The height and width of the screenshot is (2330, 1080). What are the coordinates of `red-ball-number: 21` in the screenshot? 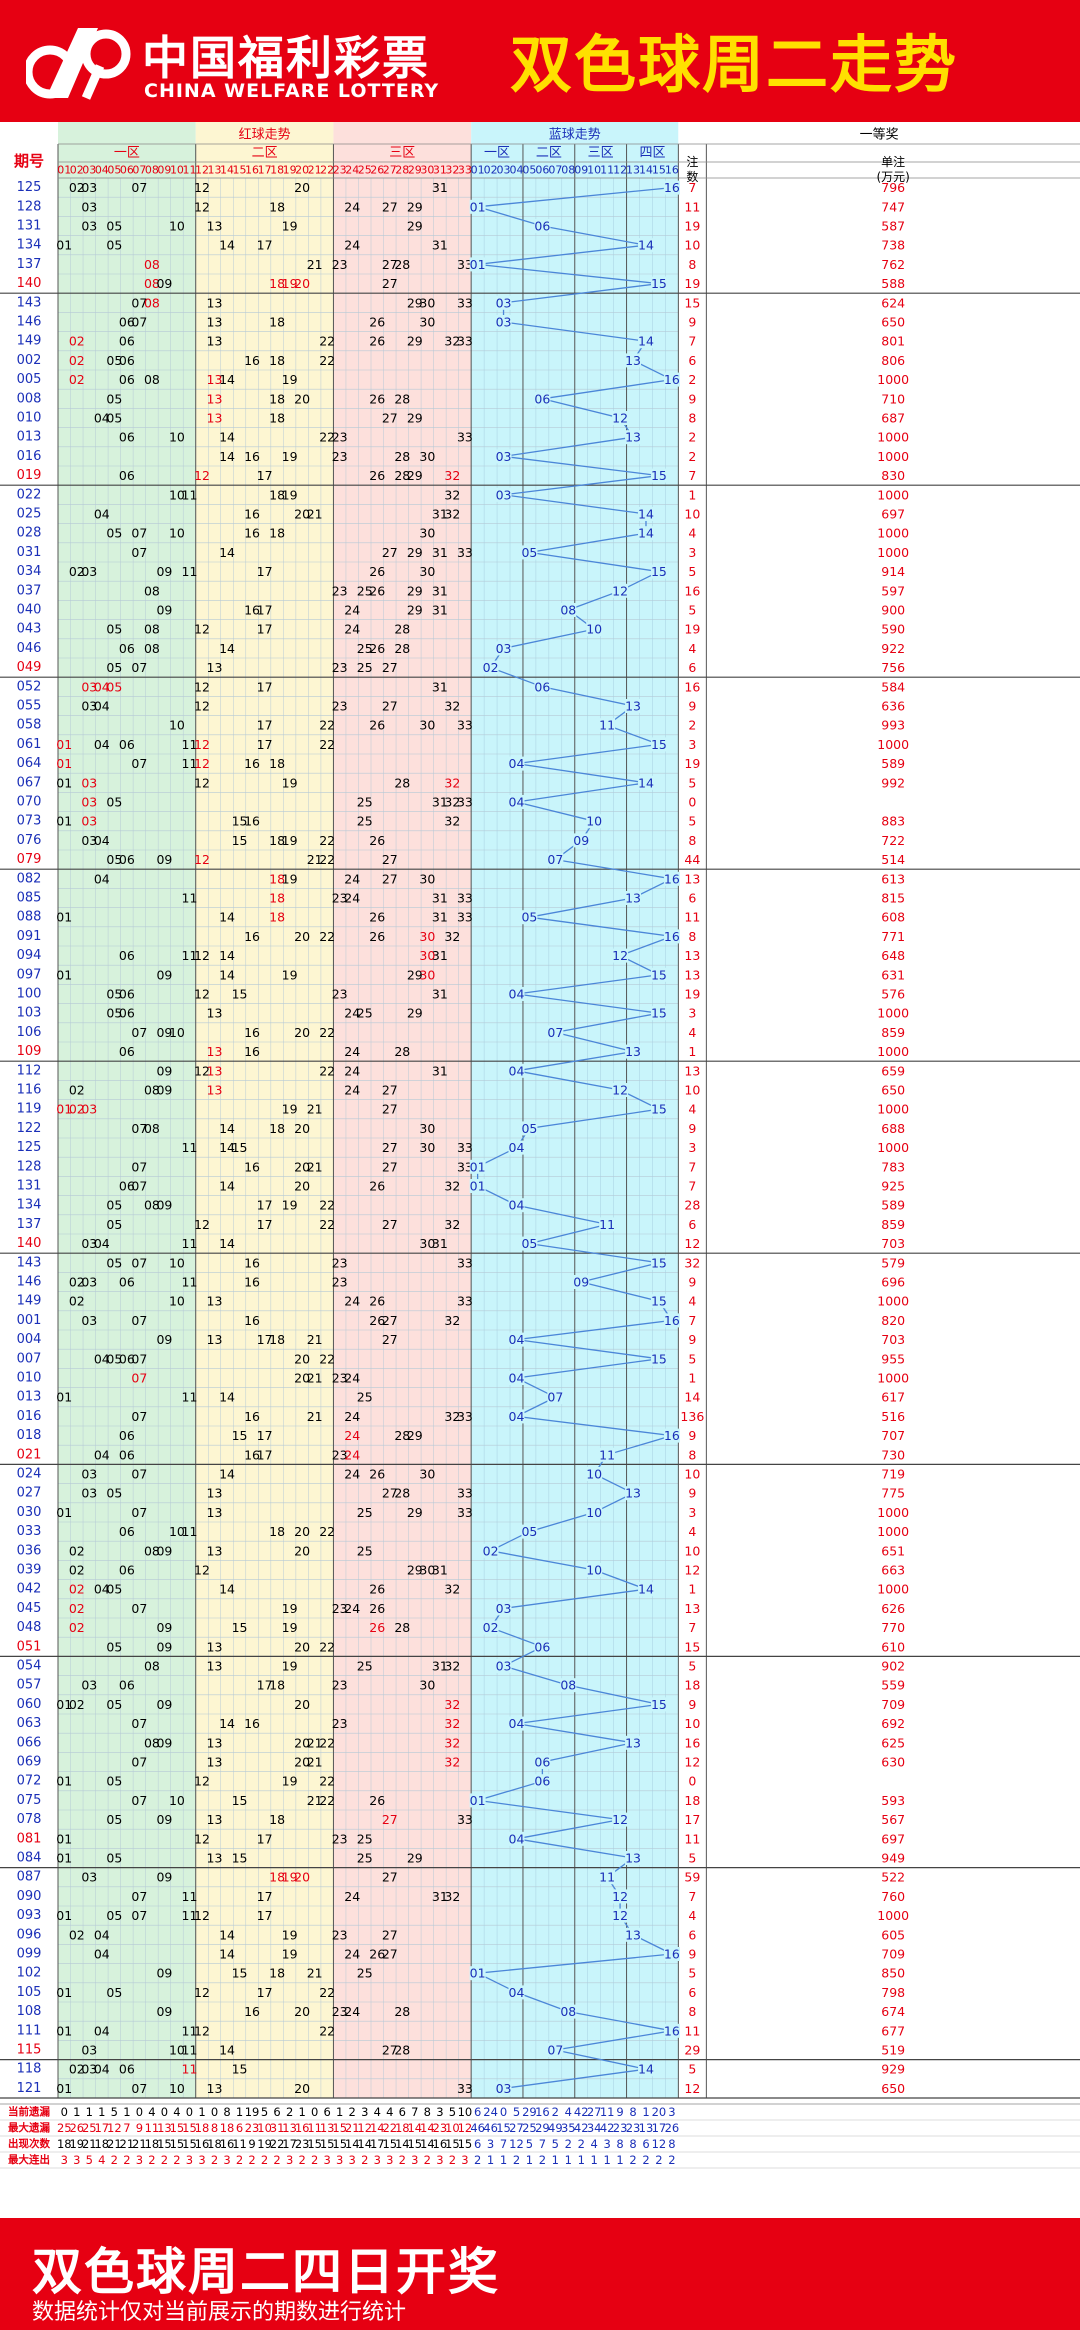 It's located at (315, 1416).